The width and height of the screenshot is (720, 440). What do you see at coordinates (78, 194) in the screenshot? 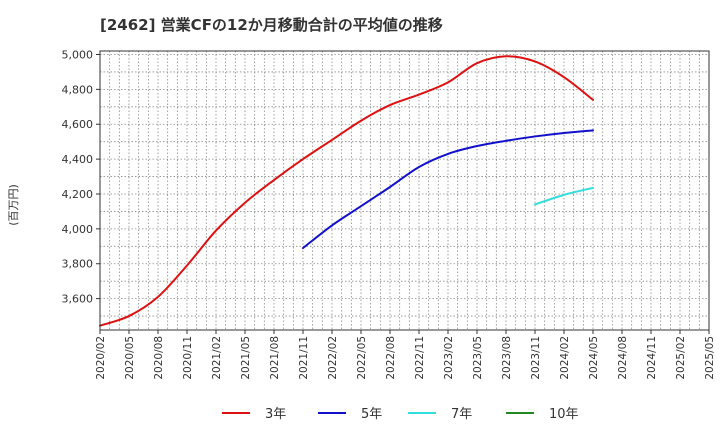
I see `y-tick-label: 4,200` at bounding box center [78, 194].